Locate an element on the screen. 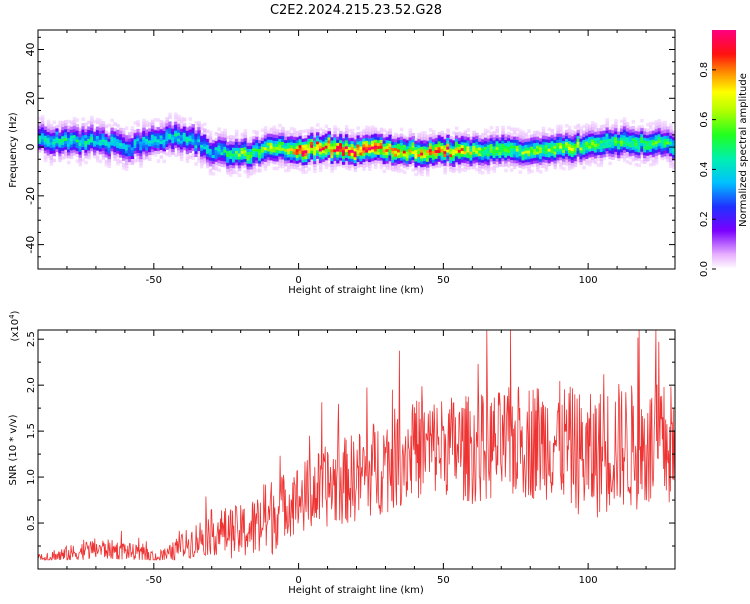 This screenshot has width=750, height=604. colorbar-gradient is located at coordinates (724, 149).